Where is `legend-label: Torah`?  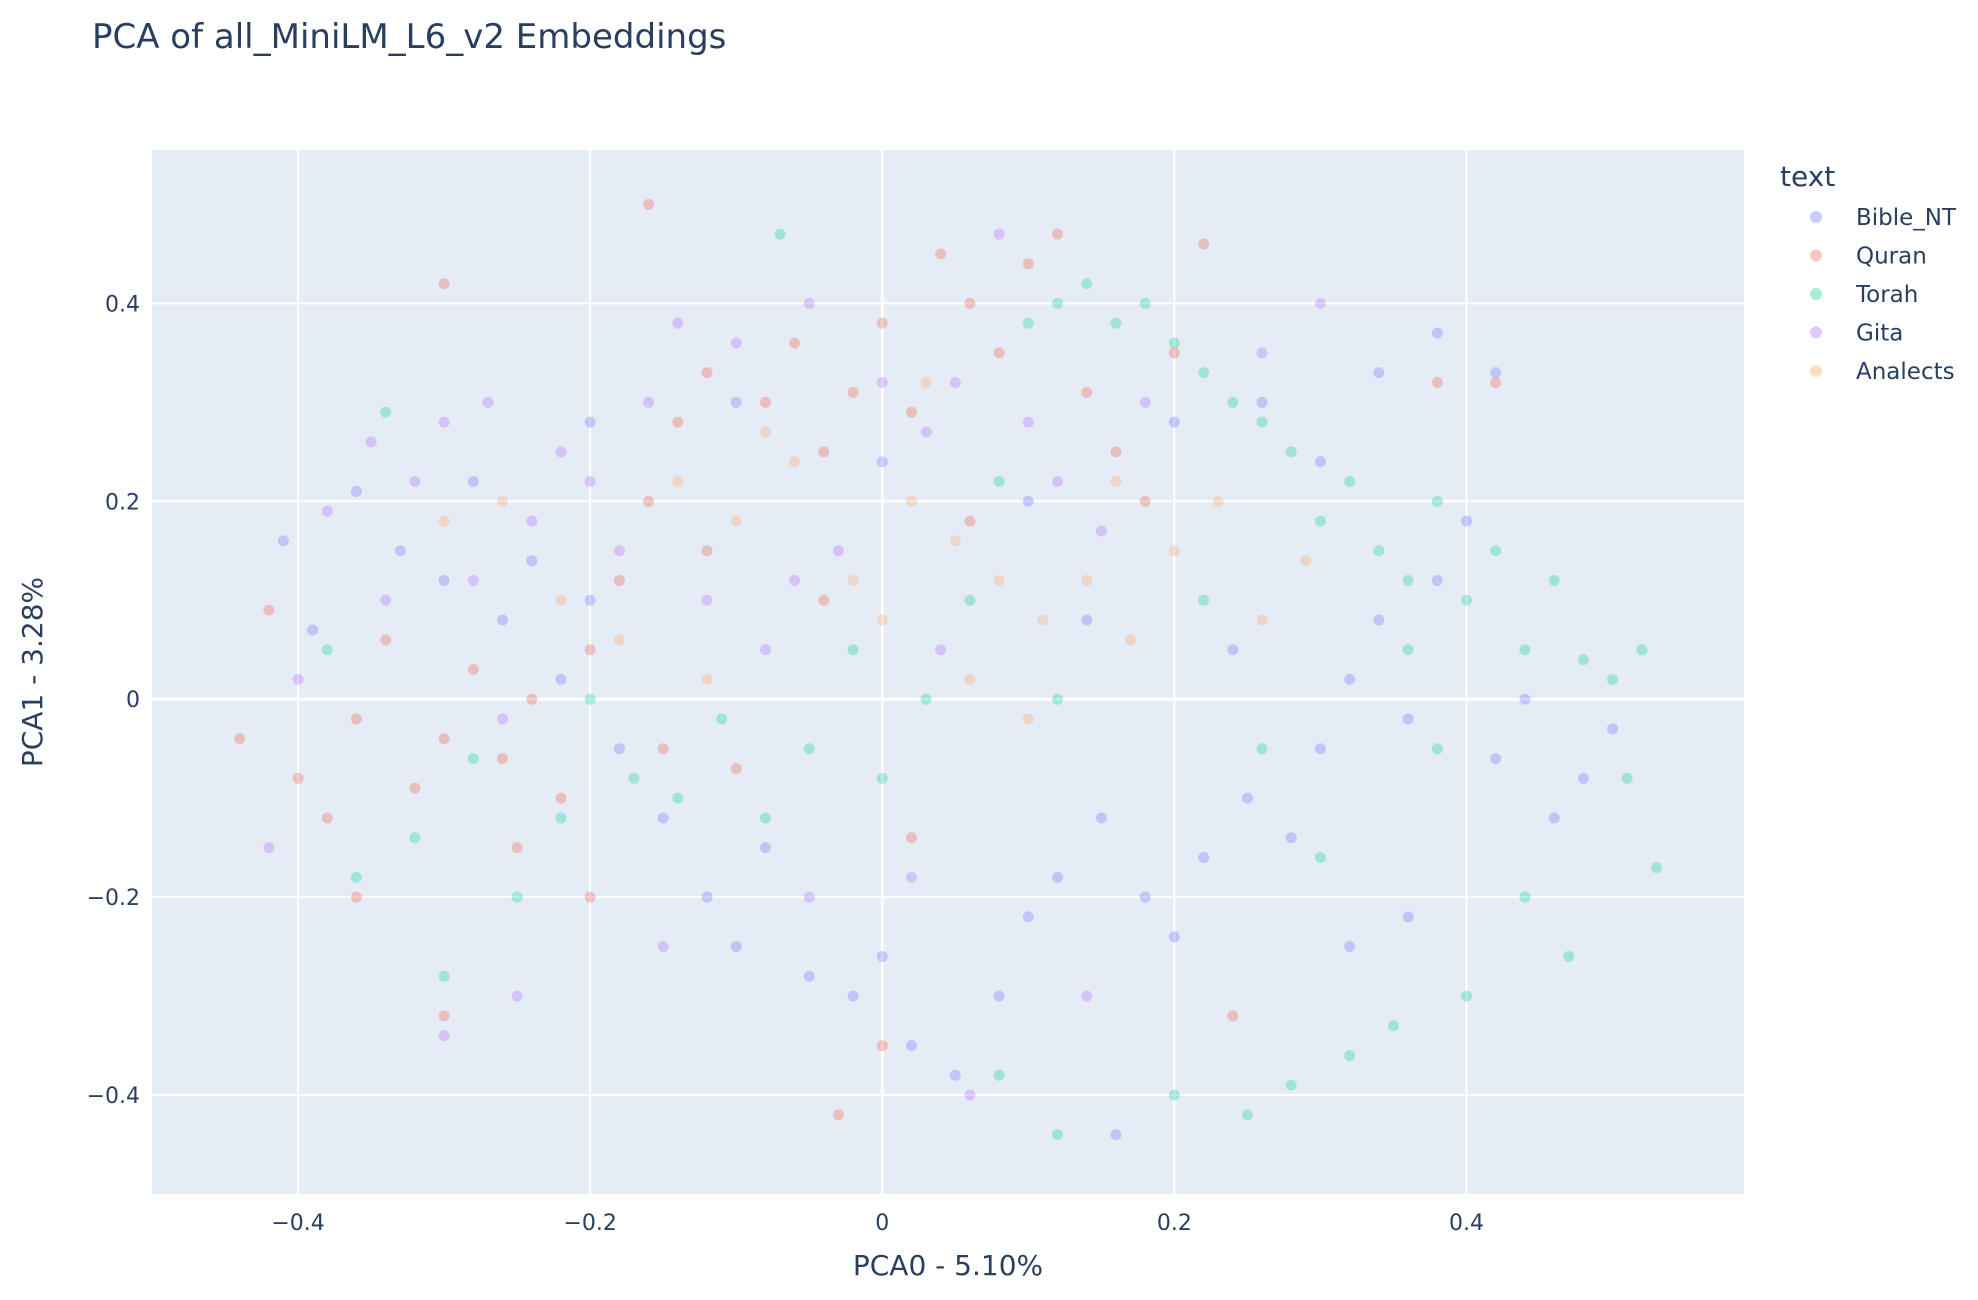 legend-label: Torah is located at coordinates (1886, 295).